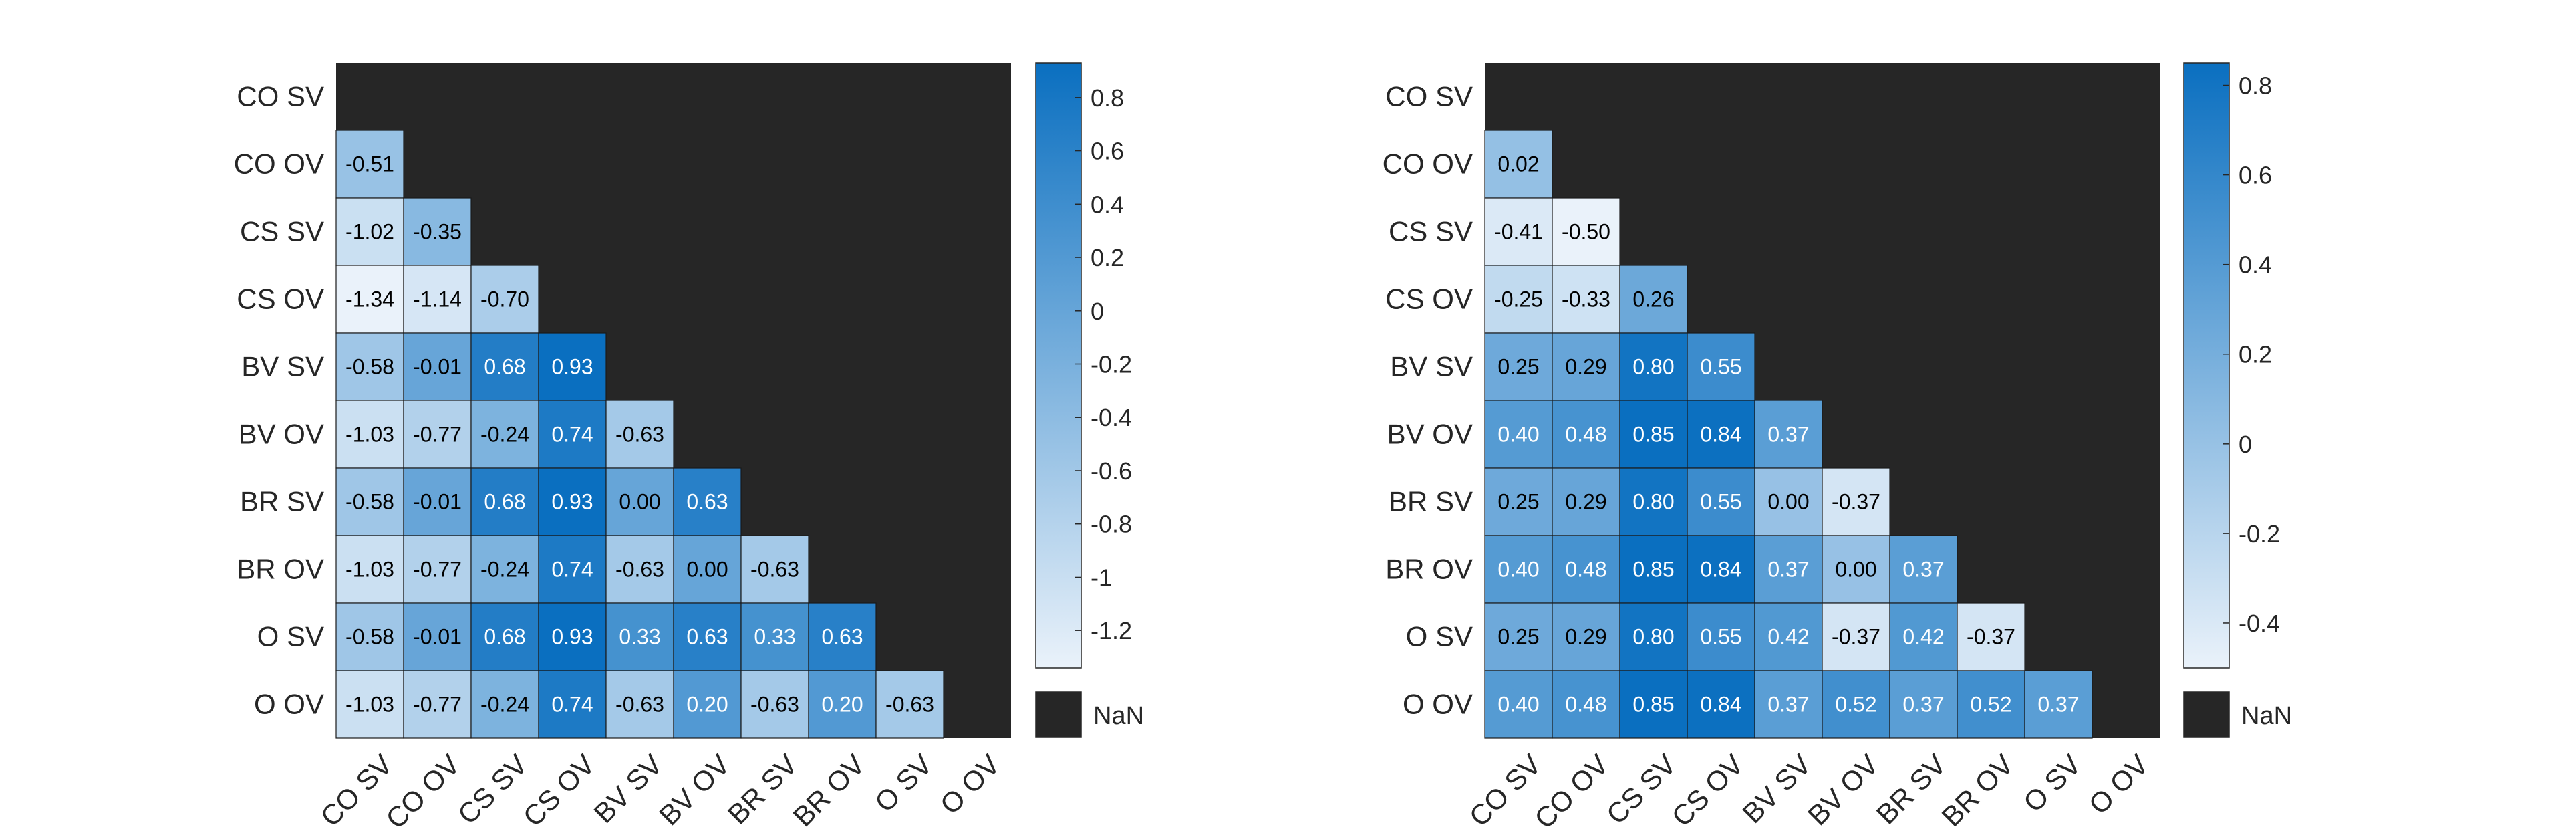 The height and width of the screenshot is (829, 2576). I want to click on cell-value-label: -0.33, so click(1586, 299).